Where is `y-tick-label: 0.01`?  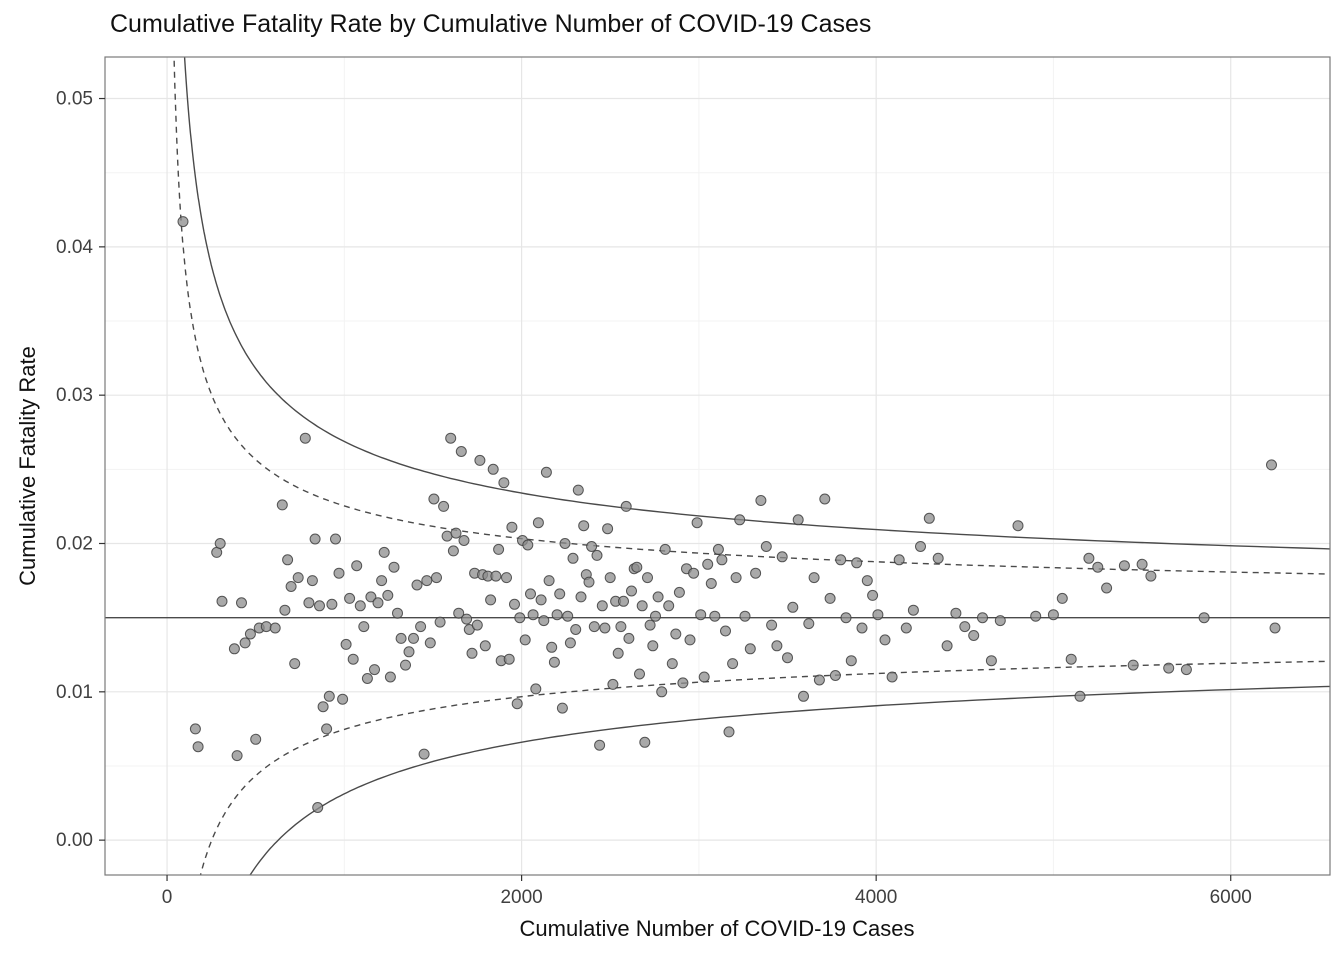 y-tick-label: 0.01 is located at coordinates (74, 692).